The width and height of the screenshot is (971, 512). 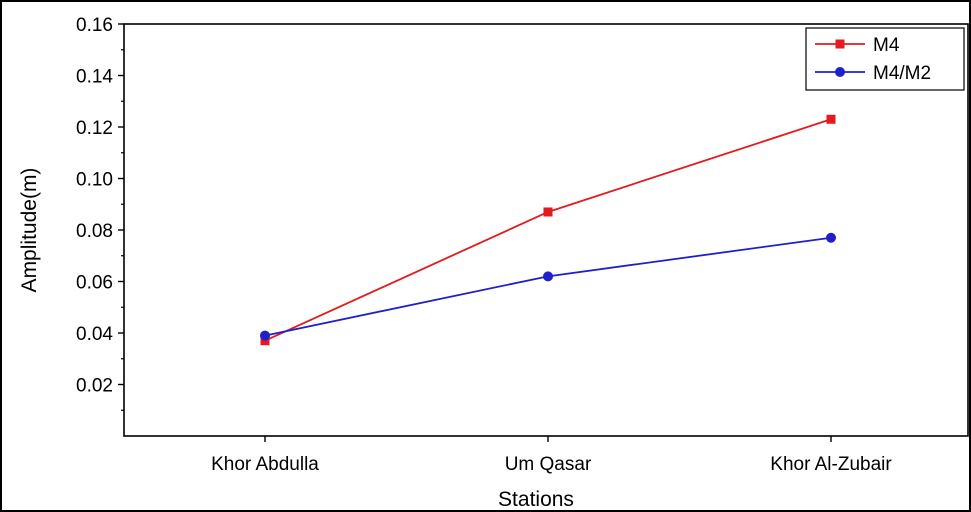 I want to click on y-tick-label: 0.16, so click(x=94, y=25).